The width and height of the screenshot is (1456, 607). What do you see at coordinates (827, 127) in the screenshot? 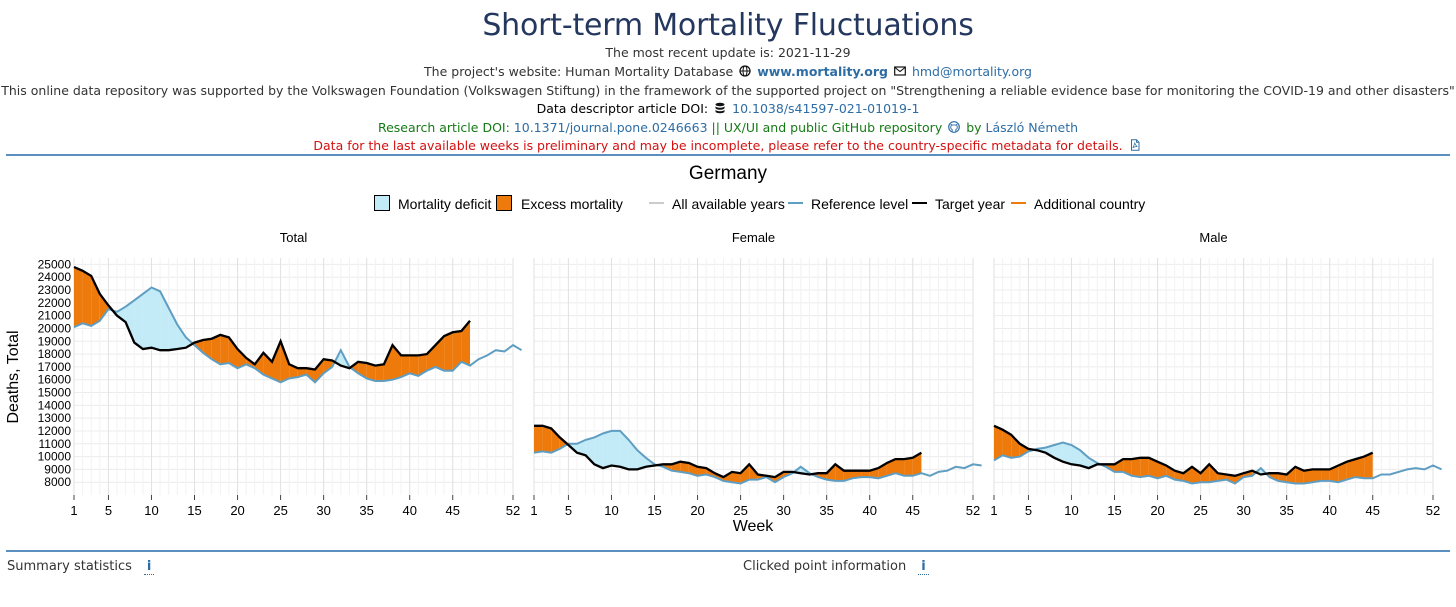
I see `repo-text: || UX/UI and public GitHub repository` at bounding box center [827, 127].